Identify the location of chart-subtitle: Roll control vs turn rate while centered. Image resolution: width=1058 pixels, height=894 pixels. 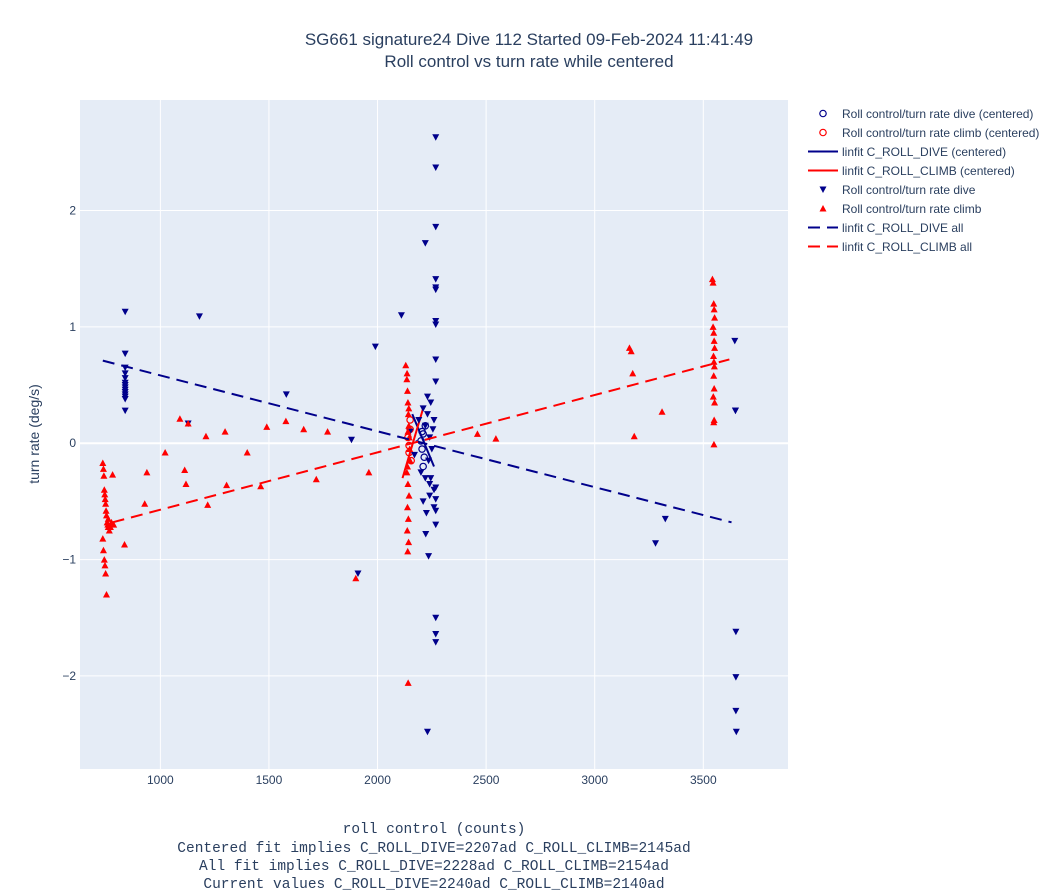
(529, 61).